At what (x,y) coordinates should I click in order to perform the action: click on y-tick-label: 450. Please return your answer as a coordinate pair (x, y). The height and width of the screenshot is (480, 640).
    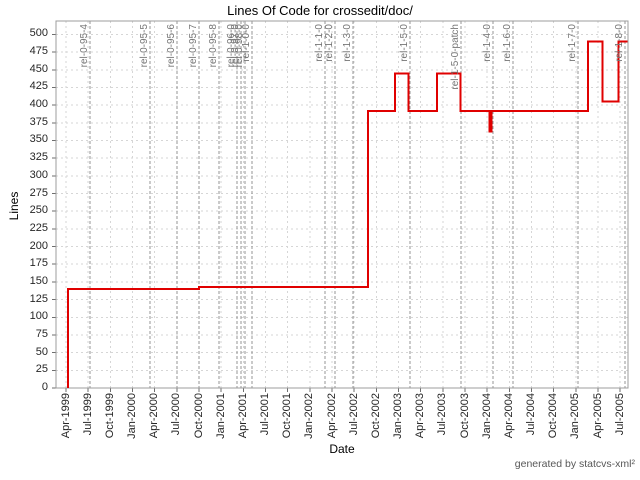
    Looking at the image, I should click on (38, 68).